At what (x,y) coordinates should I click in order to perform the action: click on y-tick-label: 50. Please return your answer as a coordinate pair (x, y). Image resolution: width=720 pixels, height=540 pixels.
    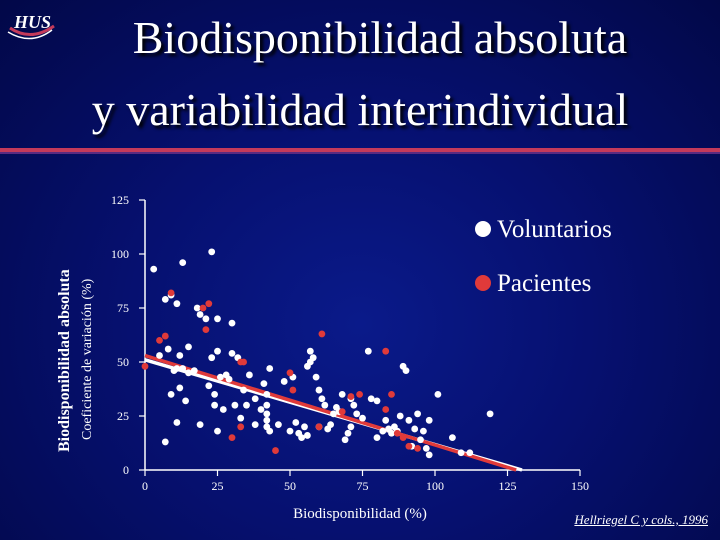
    Looking at the image, I should click on (123, 362).